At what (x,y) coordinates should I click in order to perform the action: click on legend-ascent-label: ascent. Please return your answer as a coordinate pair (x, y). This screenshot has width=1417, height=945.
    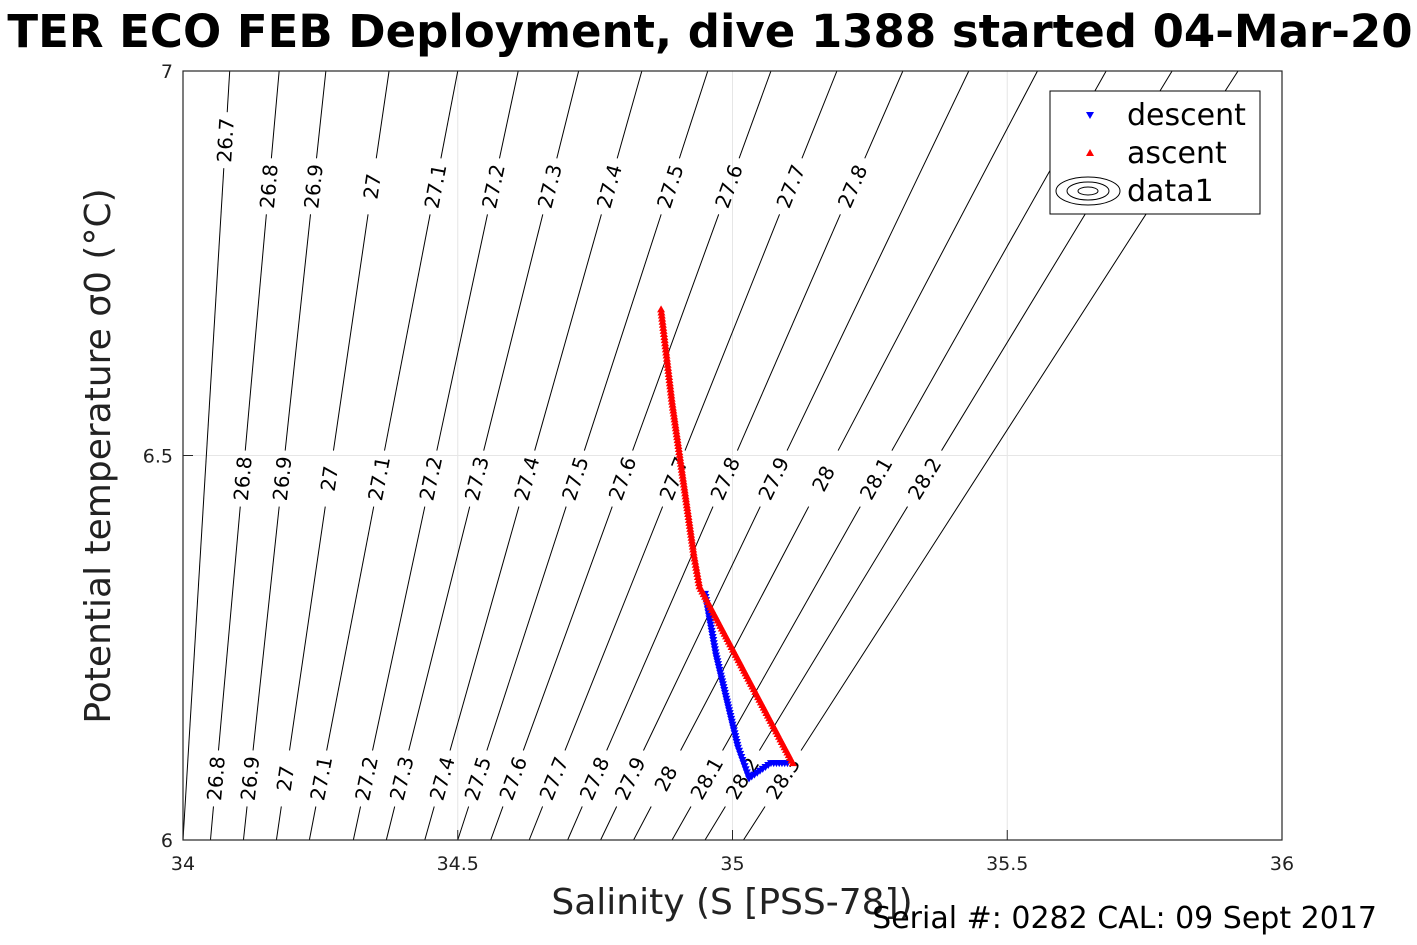
    Looking at the image, I should click on (1177, 153).